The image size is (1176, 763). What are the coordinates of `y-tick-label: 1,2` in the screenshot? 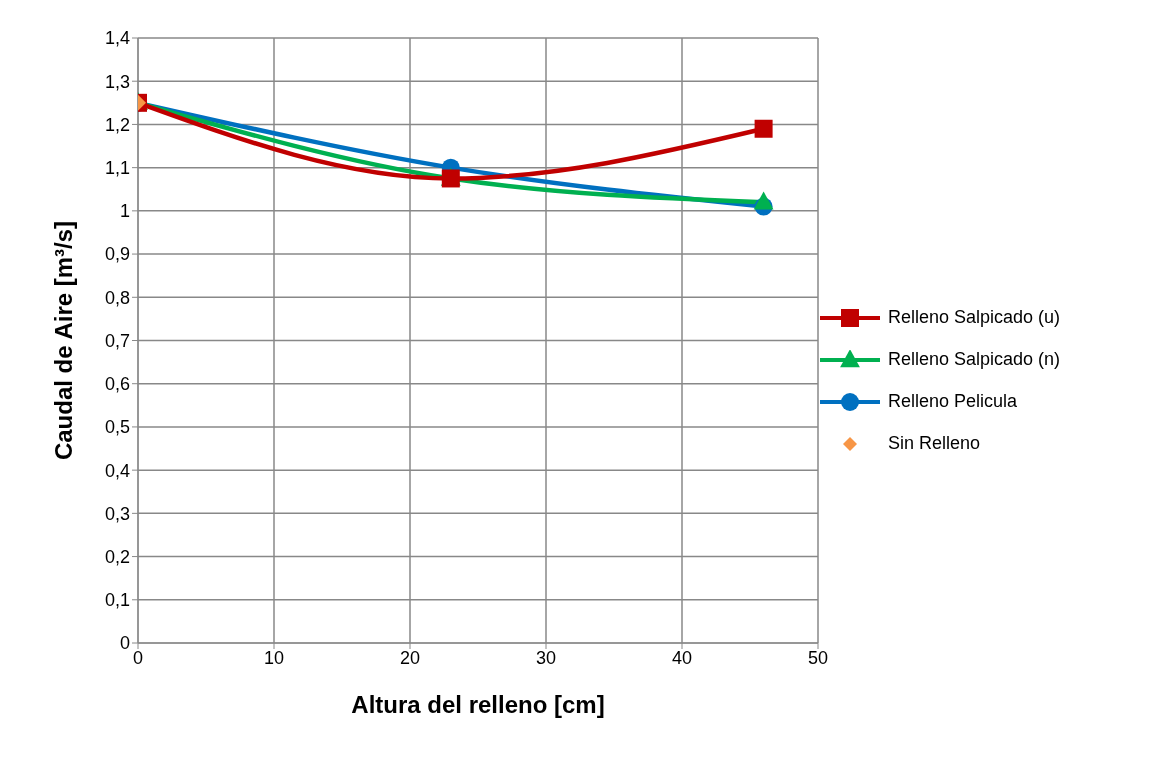 It's located at (117, 124).